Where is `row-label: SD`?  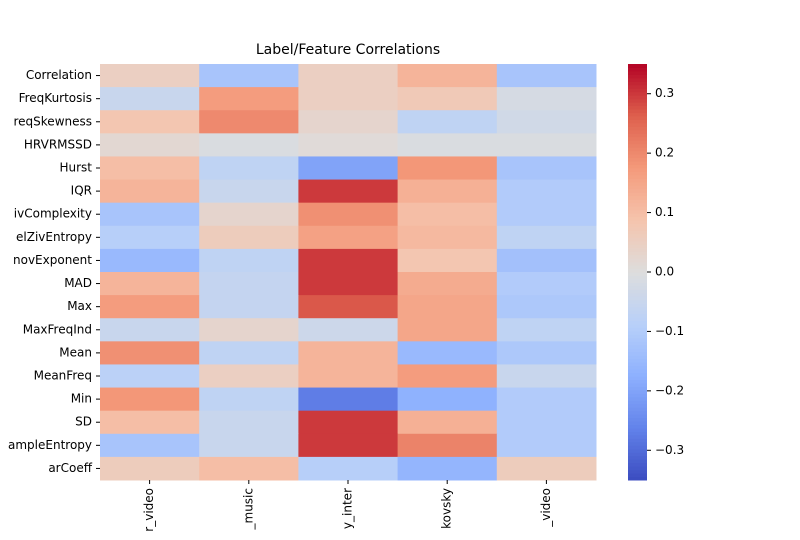 row-label: SD is located at coordinates (83, 422).